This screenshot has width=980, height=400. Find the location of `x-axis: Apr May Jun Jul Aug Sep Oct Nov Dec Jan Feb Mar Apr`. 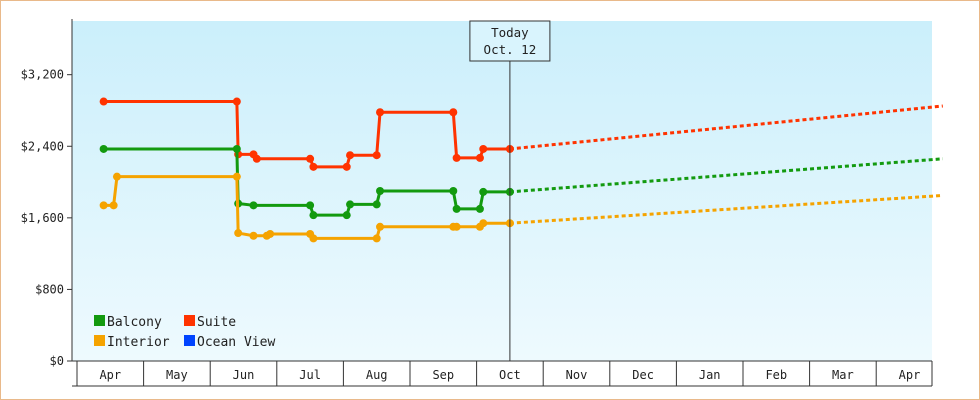

x-axis: Apr May Jun Jul Aug Sep Oct Nov Dec Jan Feb Mar Apr is located at coordinates (502, 373).